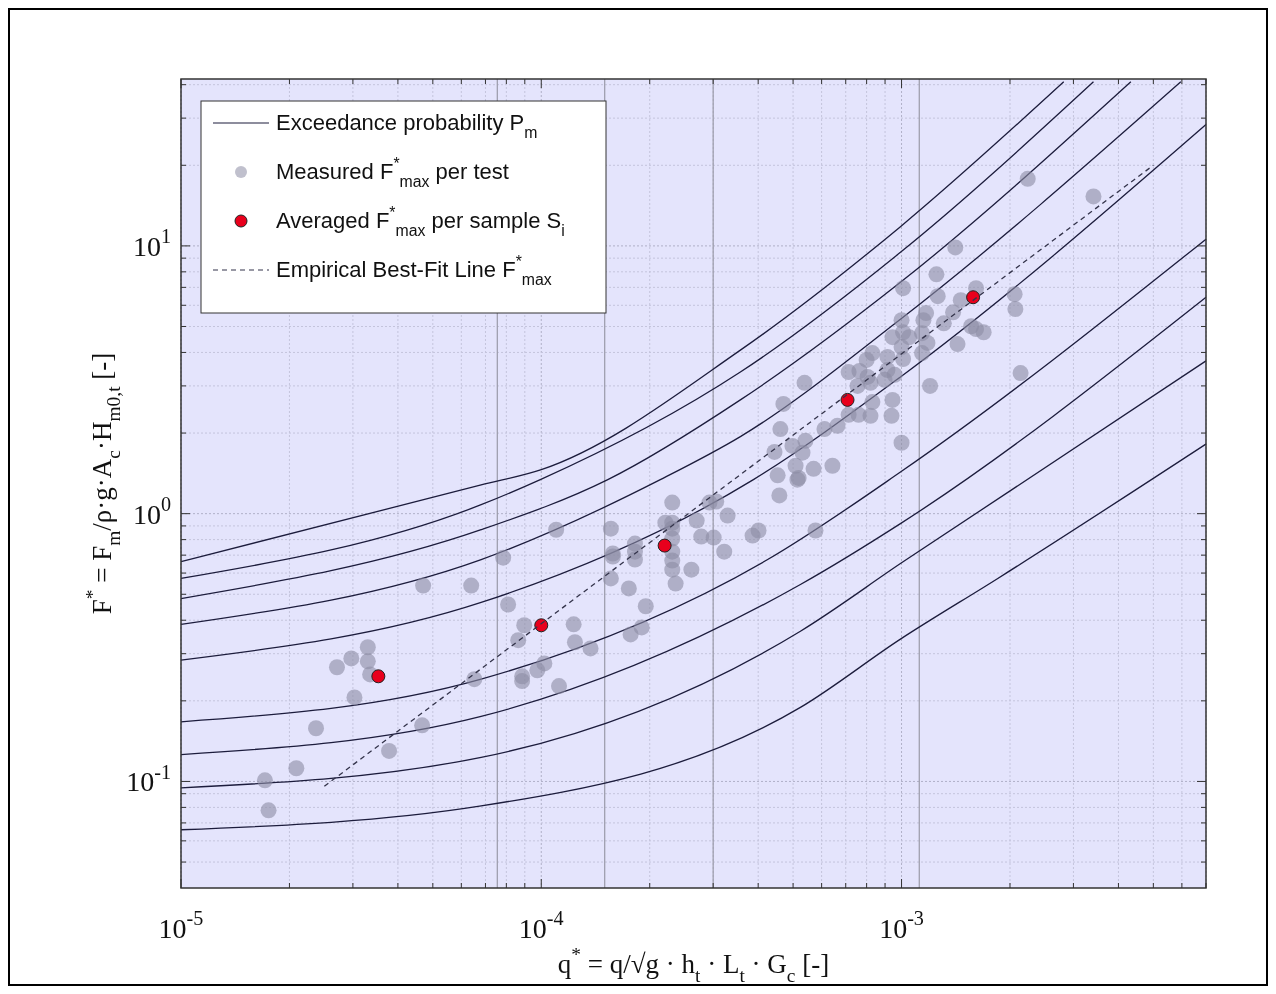 The image size is (1276, 994). Describe the element at coordinates (151, 243) in the screenshot. I see `y-tick-label: 10$^{1}$` at that location.